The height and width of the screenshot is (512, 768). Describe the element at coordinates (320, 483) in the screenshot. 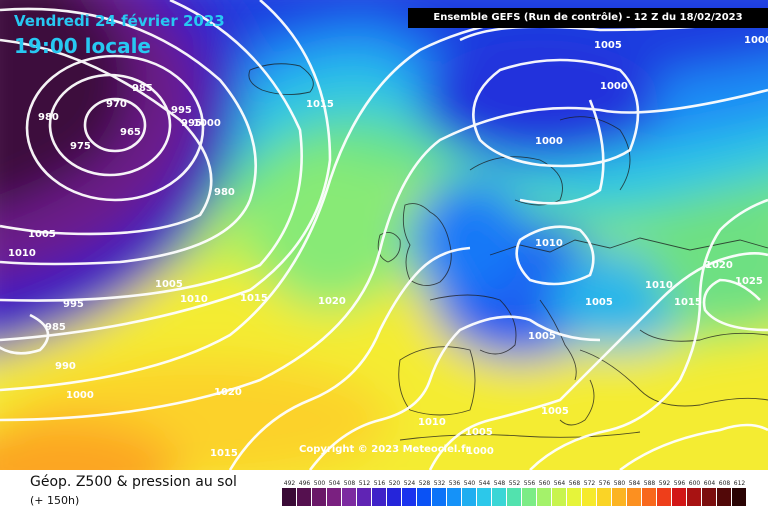

I see `scale-tick-label: 500` at that location.